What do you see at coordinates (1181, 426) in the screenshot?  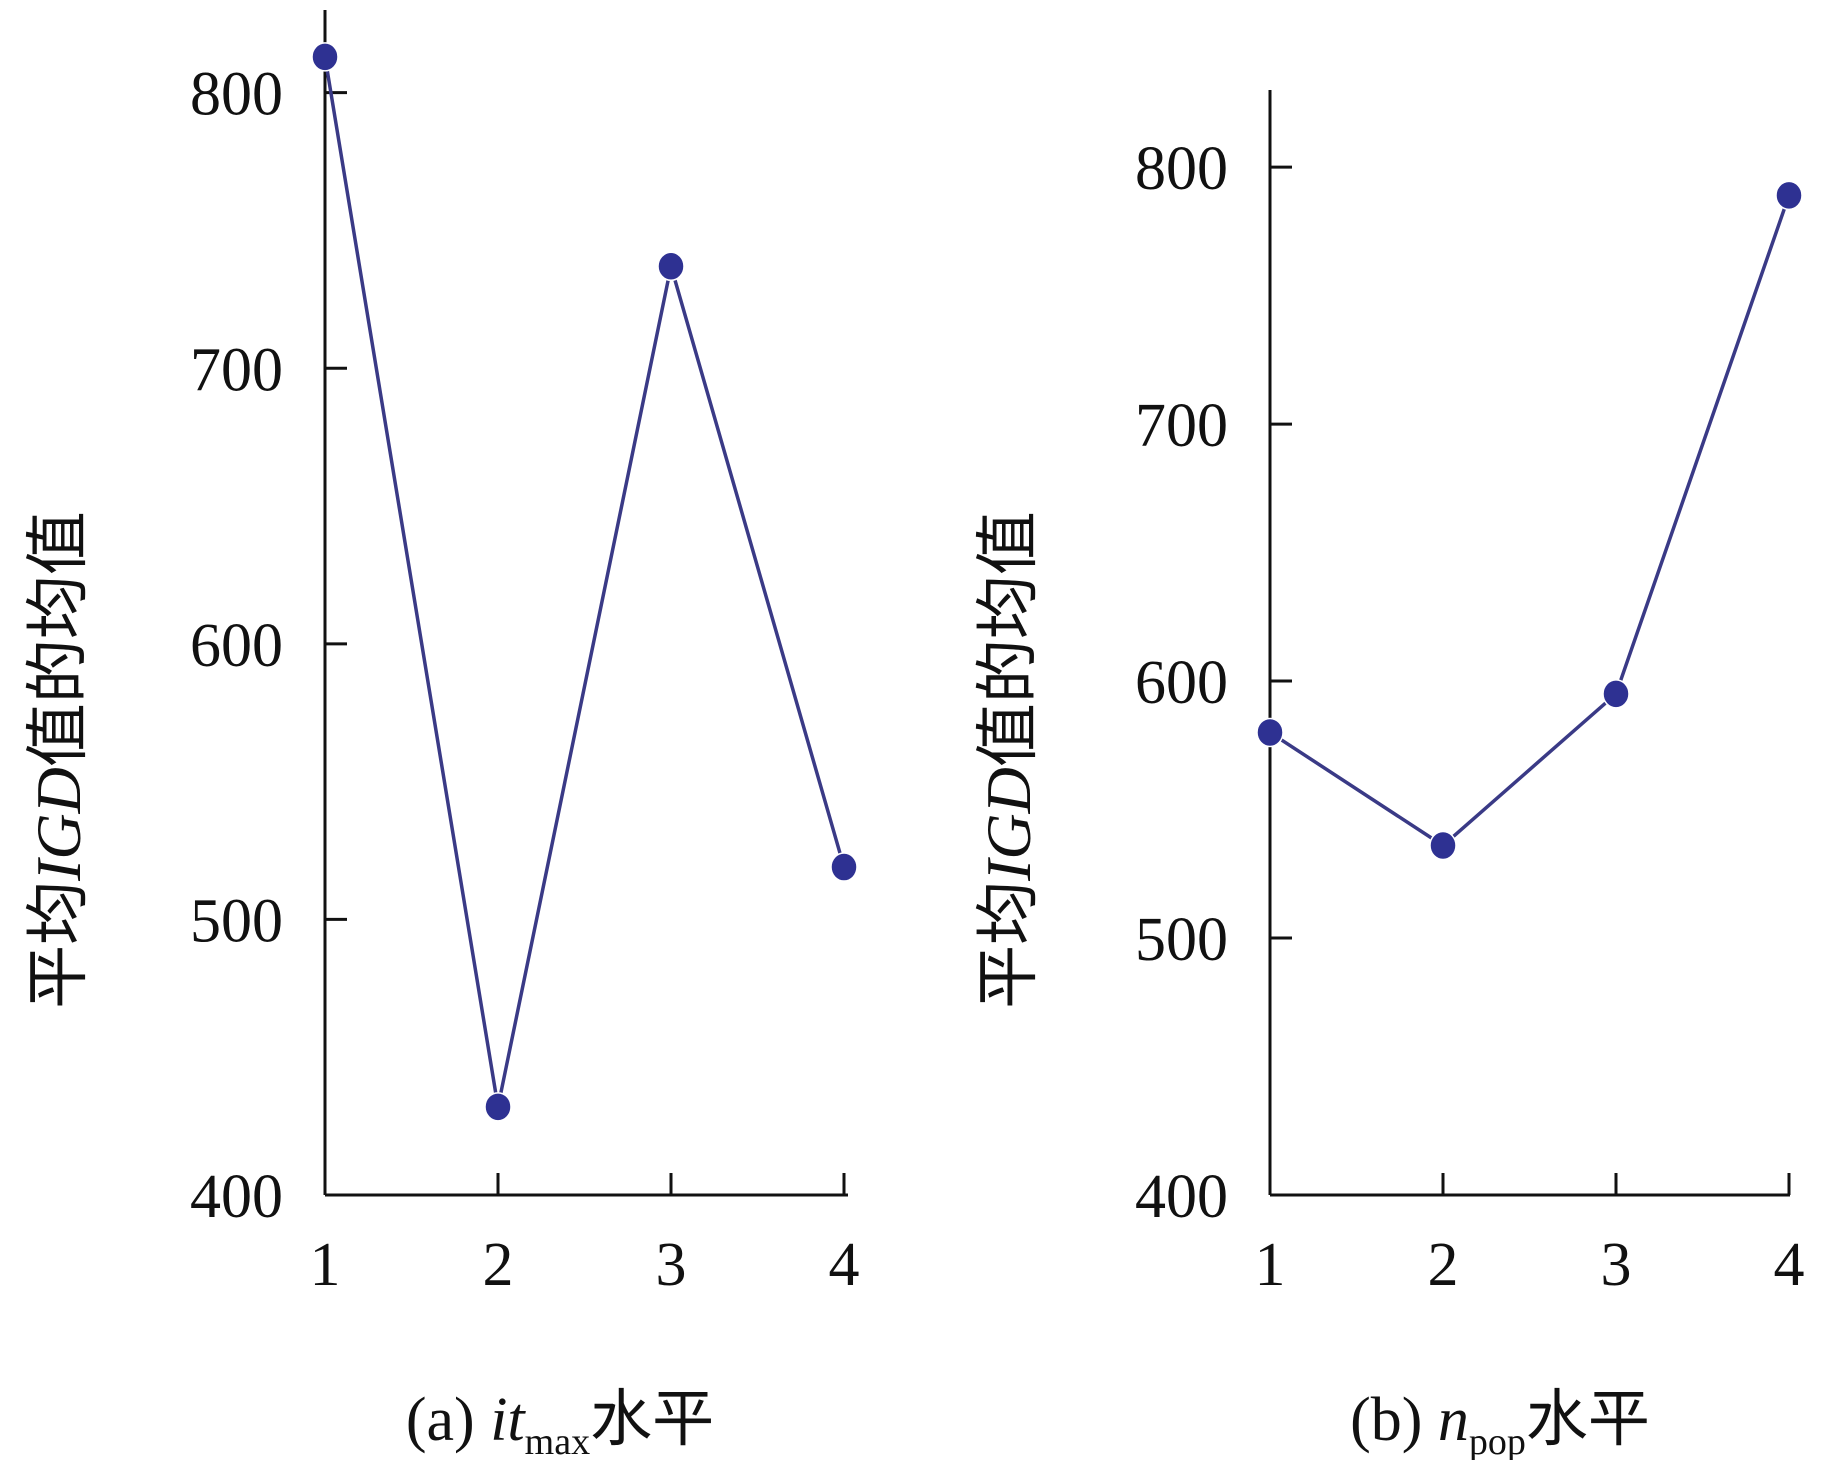 I see `panel-b-y-tick-label: 700` at bounding box center [1181, 426].